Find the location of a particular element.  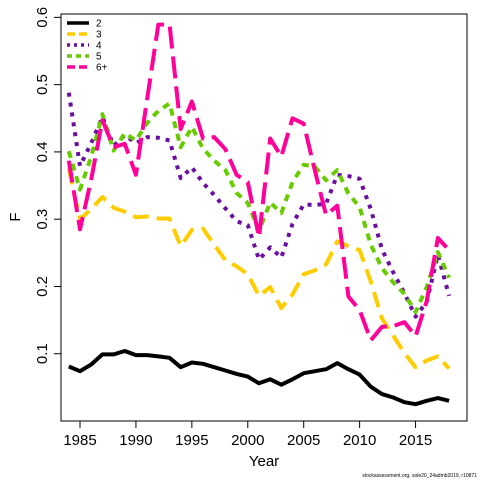

y-tick-label: 0.4 is located at coordinates (42, 151).